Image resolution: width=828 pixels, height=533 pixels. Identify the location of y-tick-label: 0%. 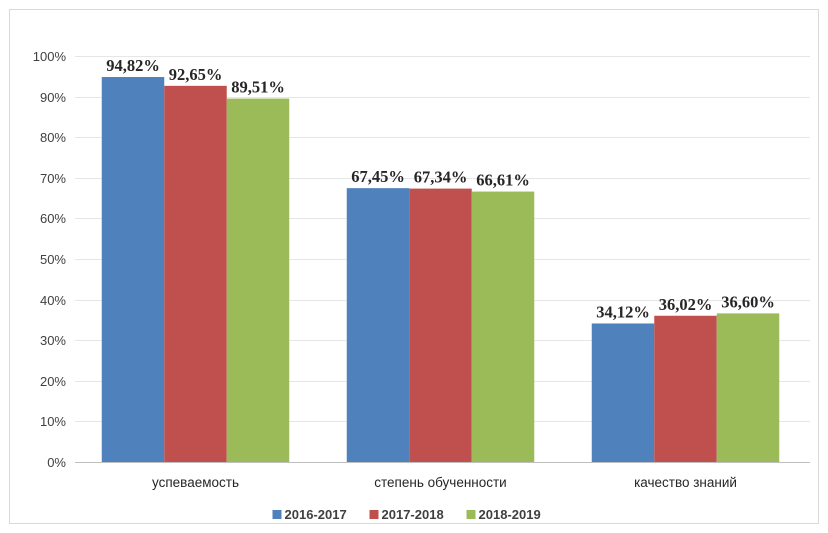
(56, 462).